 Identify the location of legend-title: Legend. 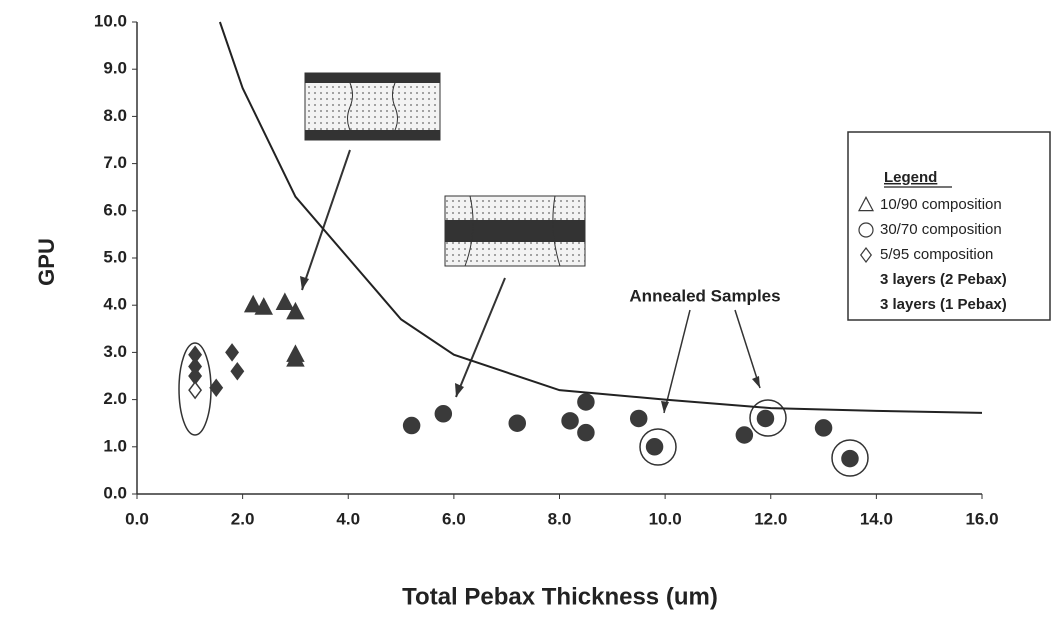
(910, 177).